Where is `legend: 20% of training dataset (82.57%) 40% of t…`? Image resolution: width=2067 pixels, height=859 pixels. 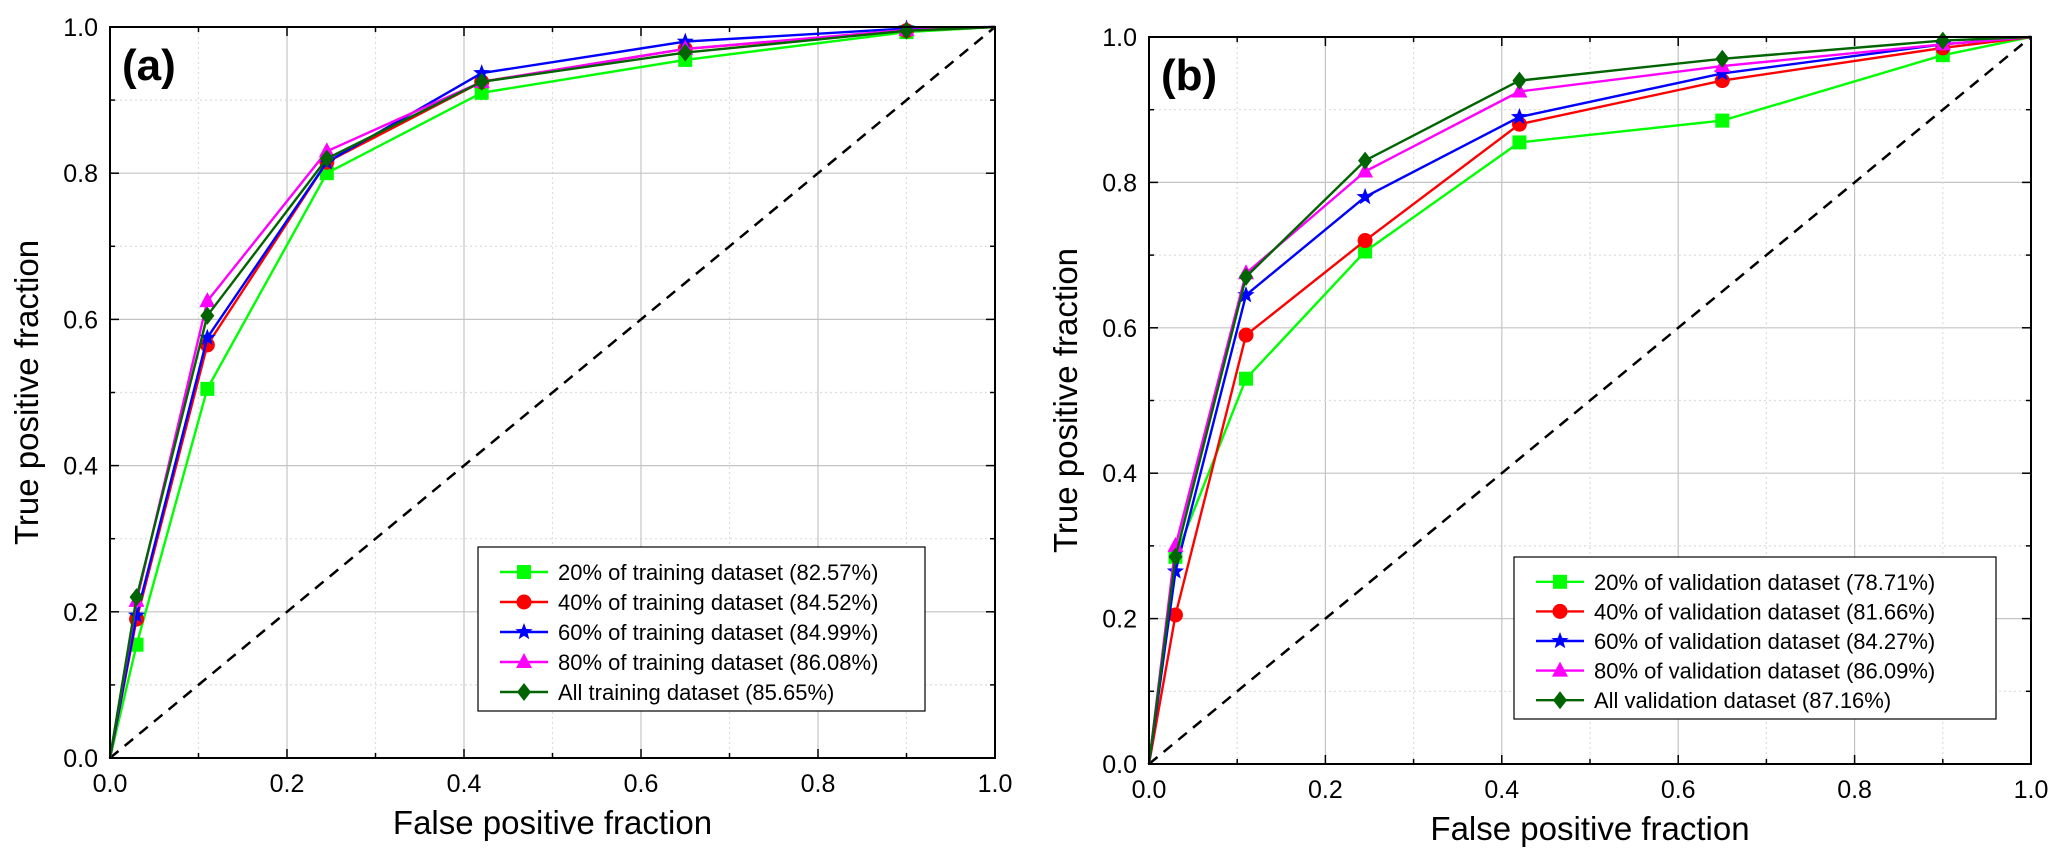 legend: 20% of training dataset (82.57%) 40% of t… is located at coordinates (701, 629).